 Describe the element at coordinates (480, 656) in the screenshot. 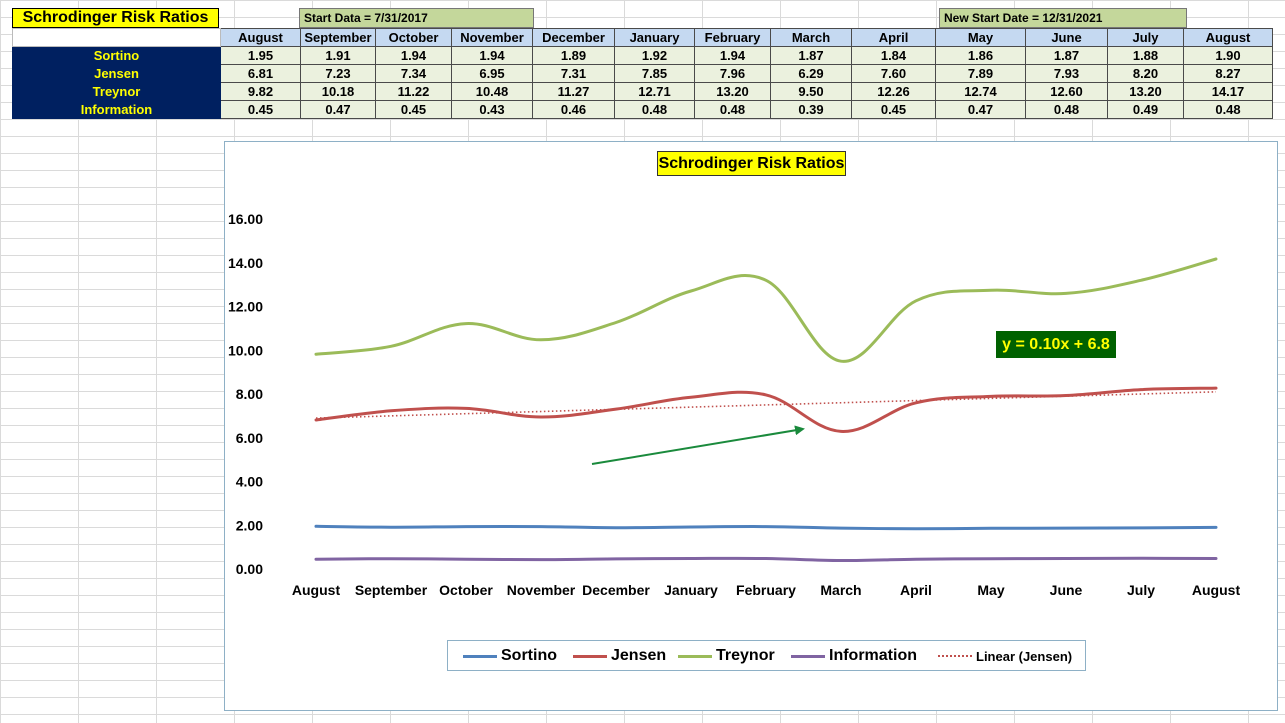

I see `legend-swatch-sortino` at that location.